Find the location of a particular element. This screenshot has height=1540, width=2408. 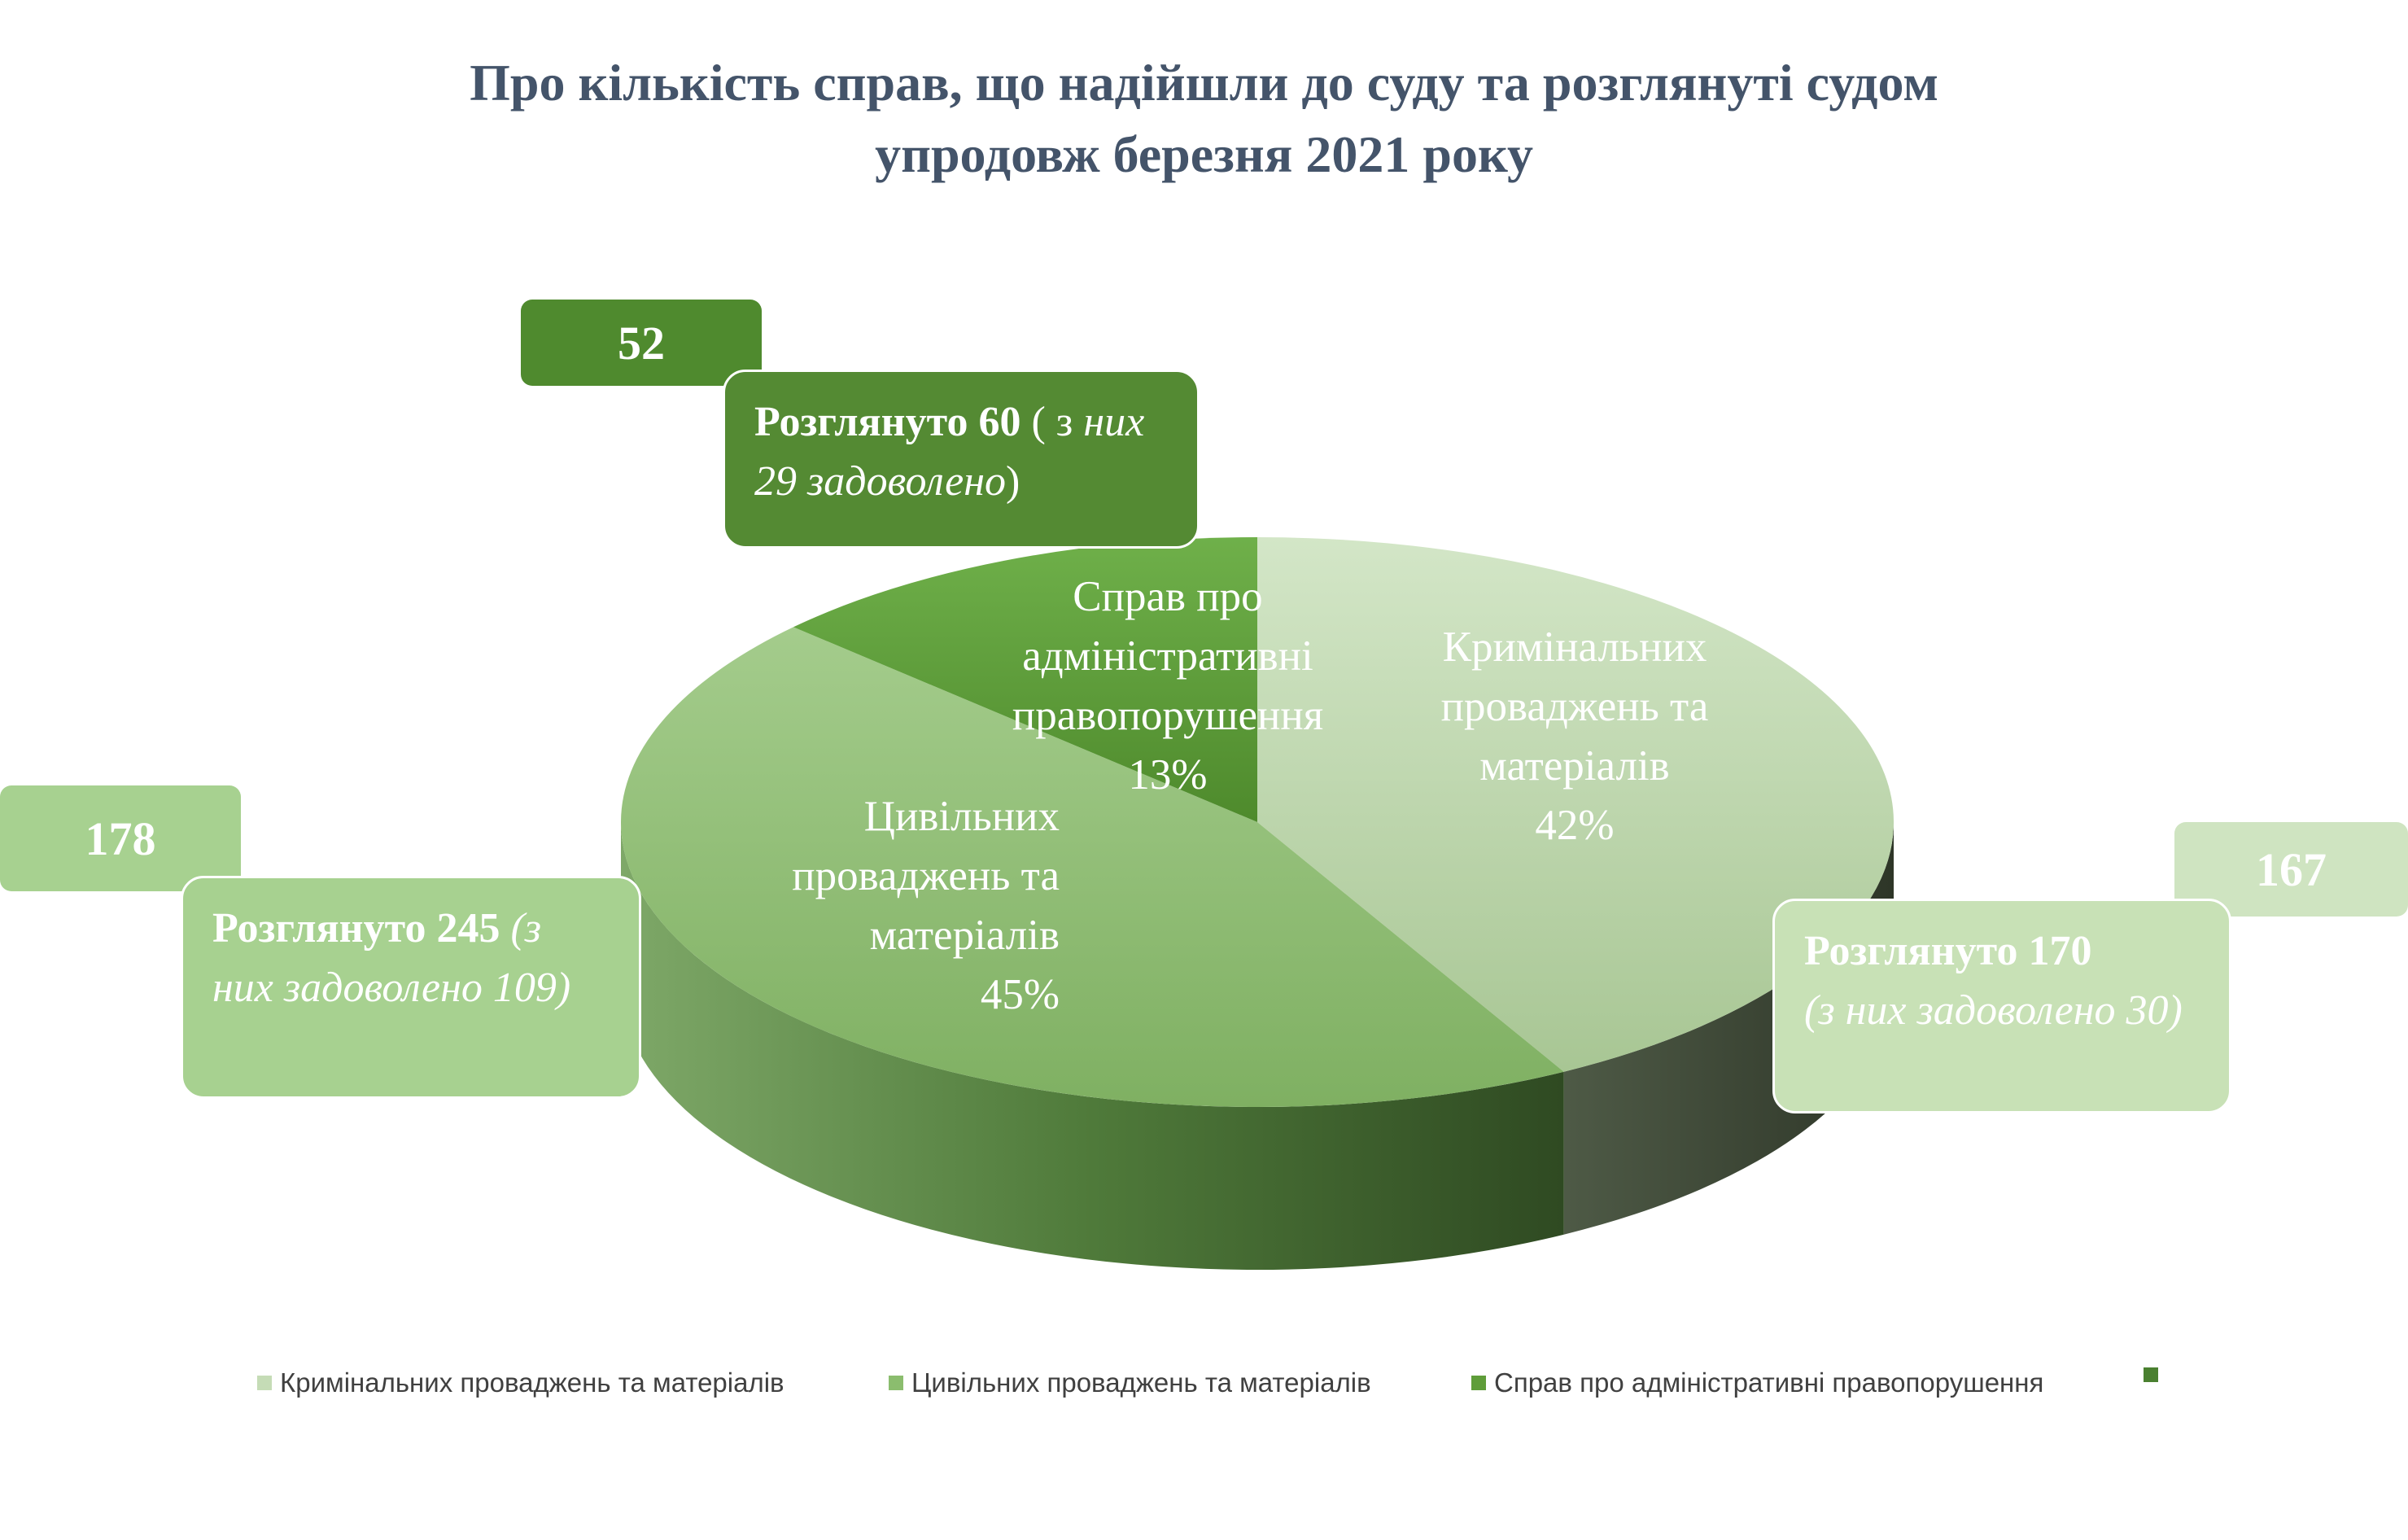

civil-received-badge: 178 is located at coordinates (120, 838).